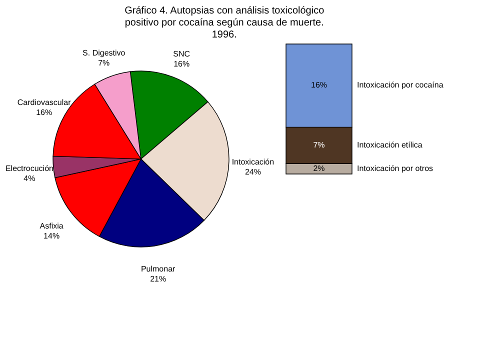 This screenshot has width=493, height=343. Describe the element at coordinates (319, 168) in the screenshot. I see `data-label: 2%` at that location.